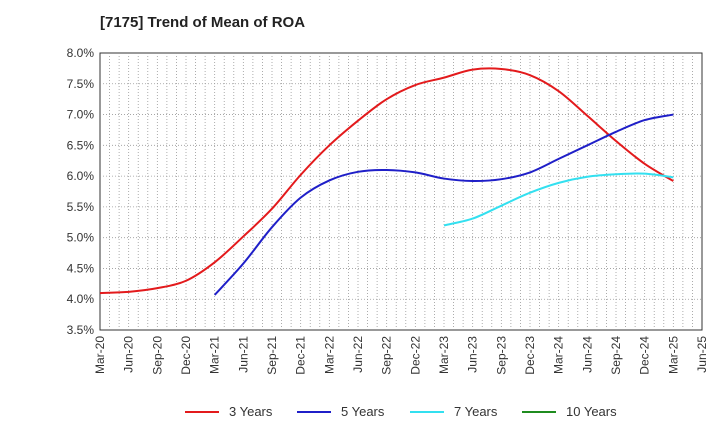 This screenshot has height=440, width=720. I want to click on x-tick-label: Sep-20, so click(157, 355).